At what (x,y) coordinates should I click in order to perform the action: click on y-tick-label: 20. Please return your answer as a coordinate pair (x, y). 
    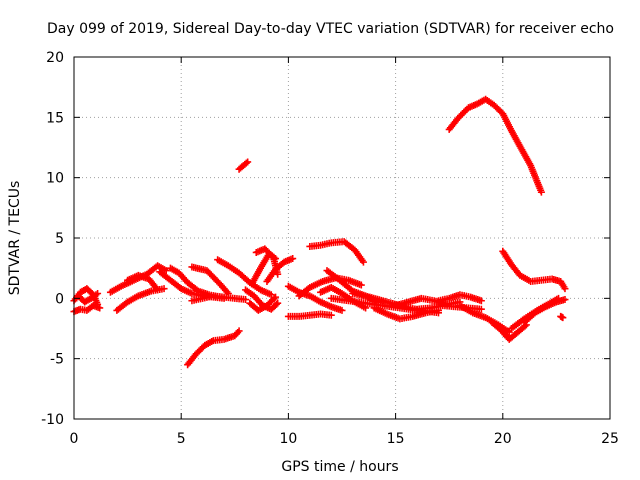
    Looking at the image, I should click on (55, 58).